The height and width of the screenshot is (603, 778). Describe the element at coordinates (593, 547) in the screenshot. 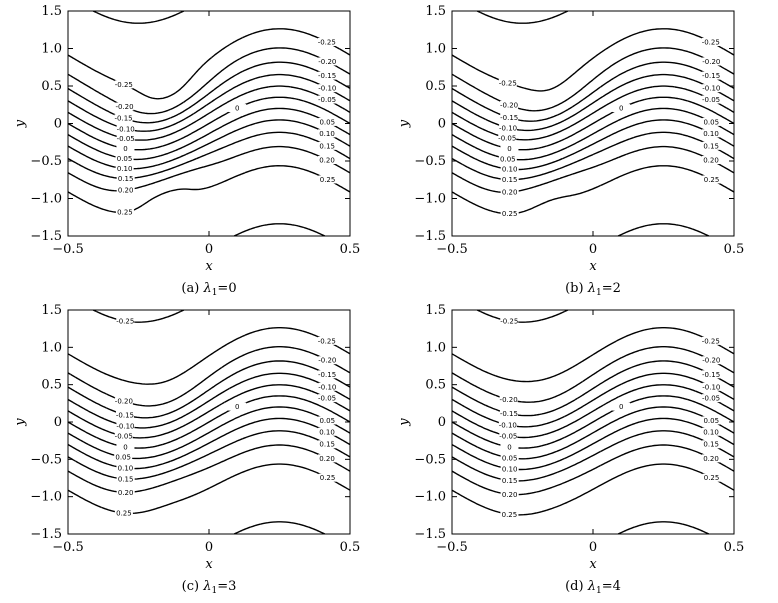

I see `xtick-label-d-1: 0` at that location.